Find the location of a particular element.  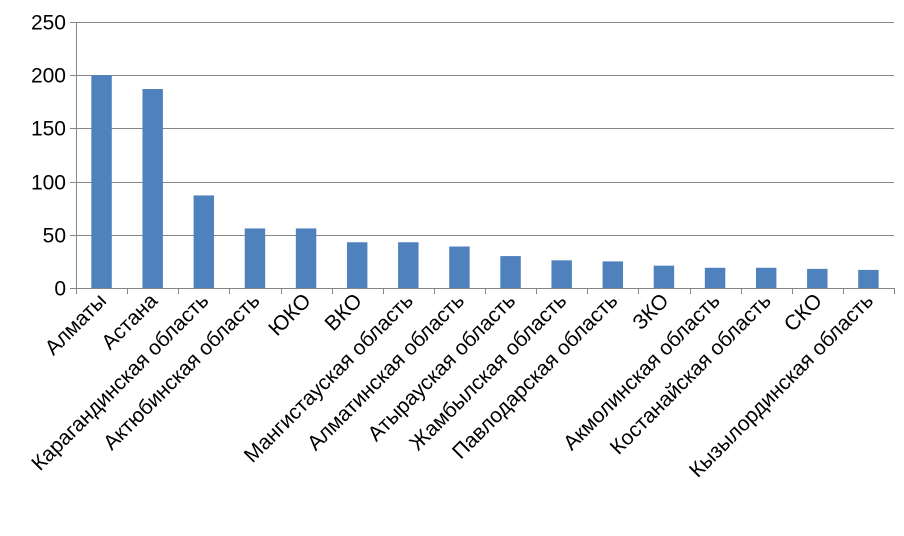

y-tick-label: 200 is located at coordinates (48, 76).